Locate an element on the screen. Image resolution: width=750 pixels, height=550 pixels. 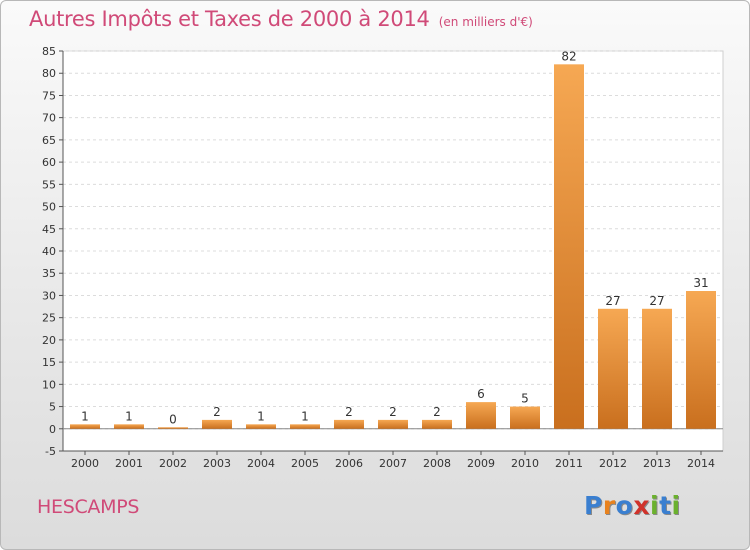
logo-letter: P is located at coordinates (593, 505).